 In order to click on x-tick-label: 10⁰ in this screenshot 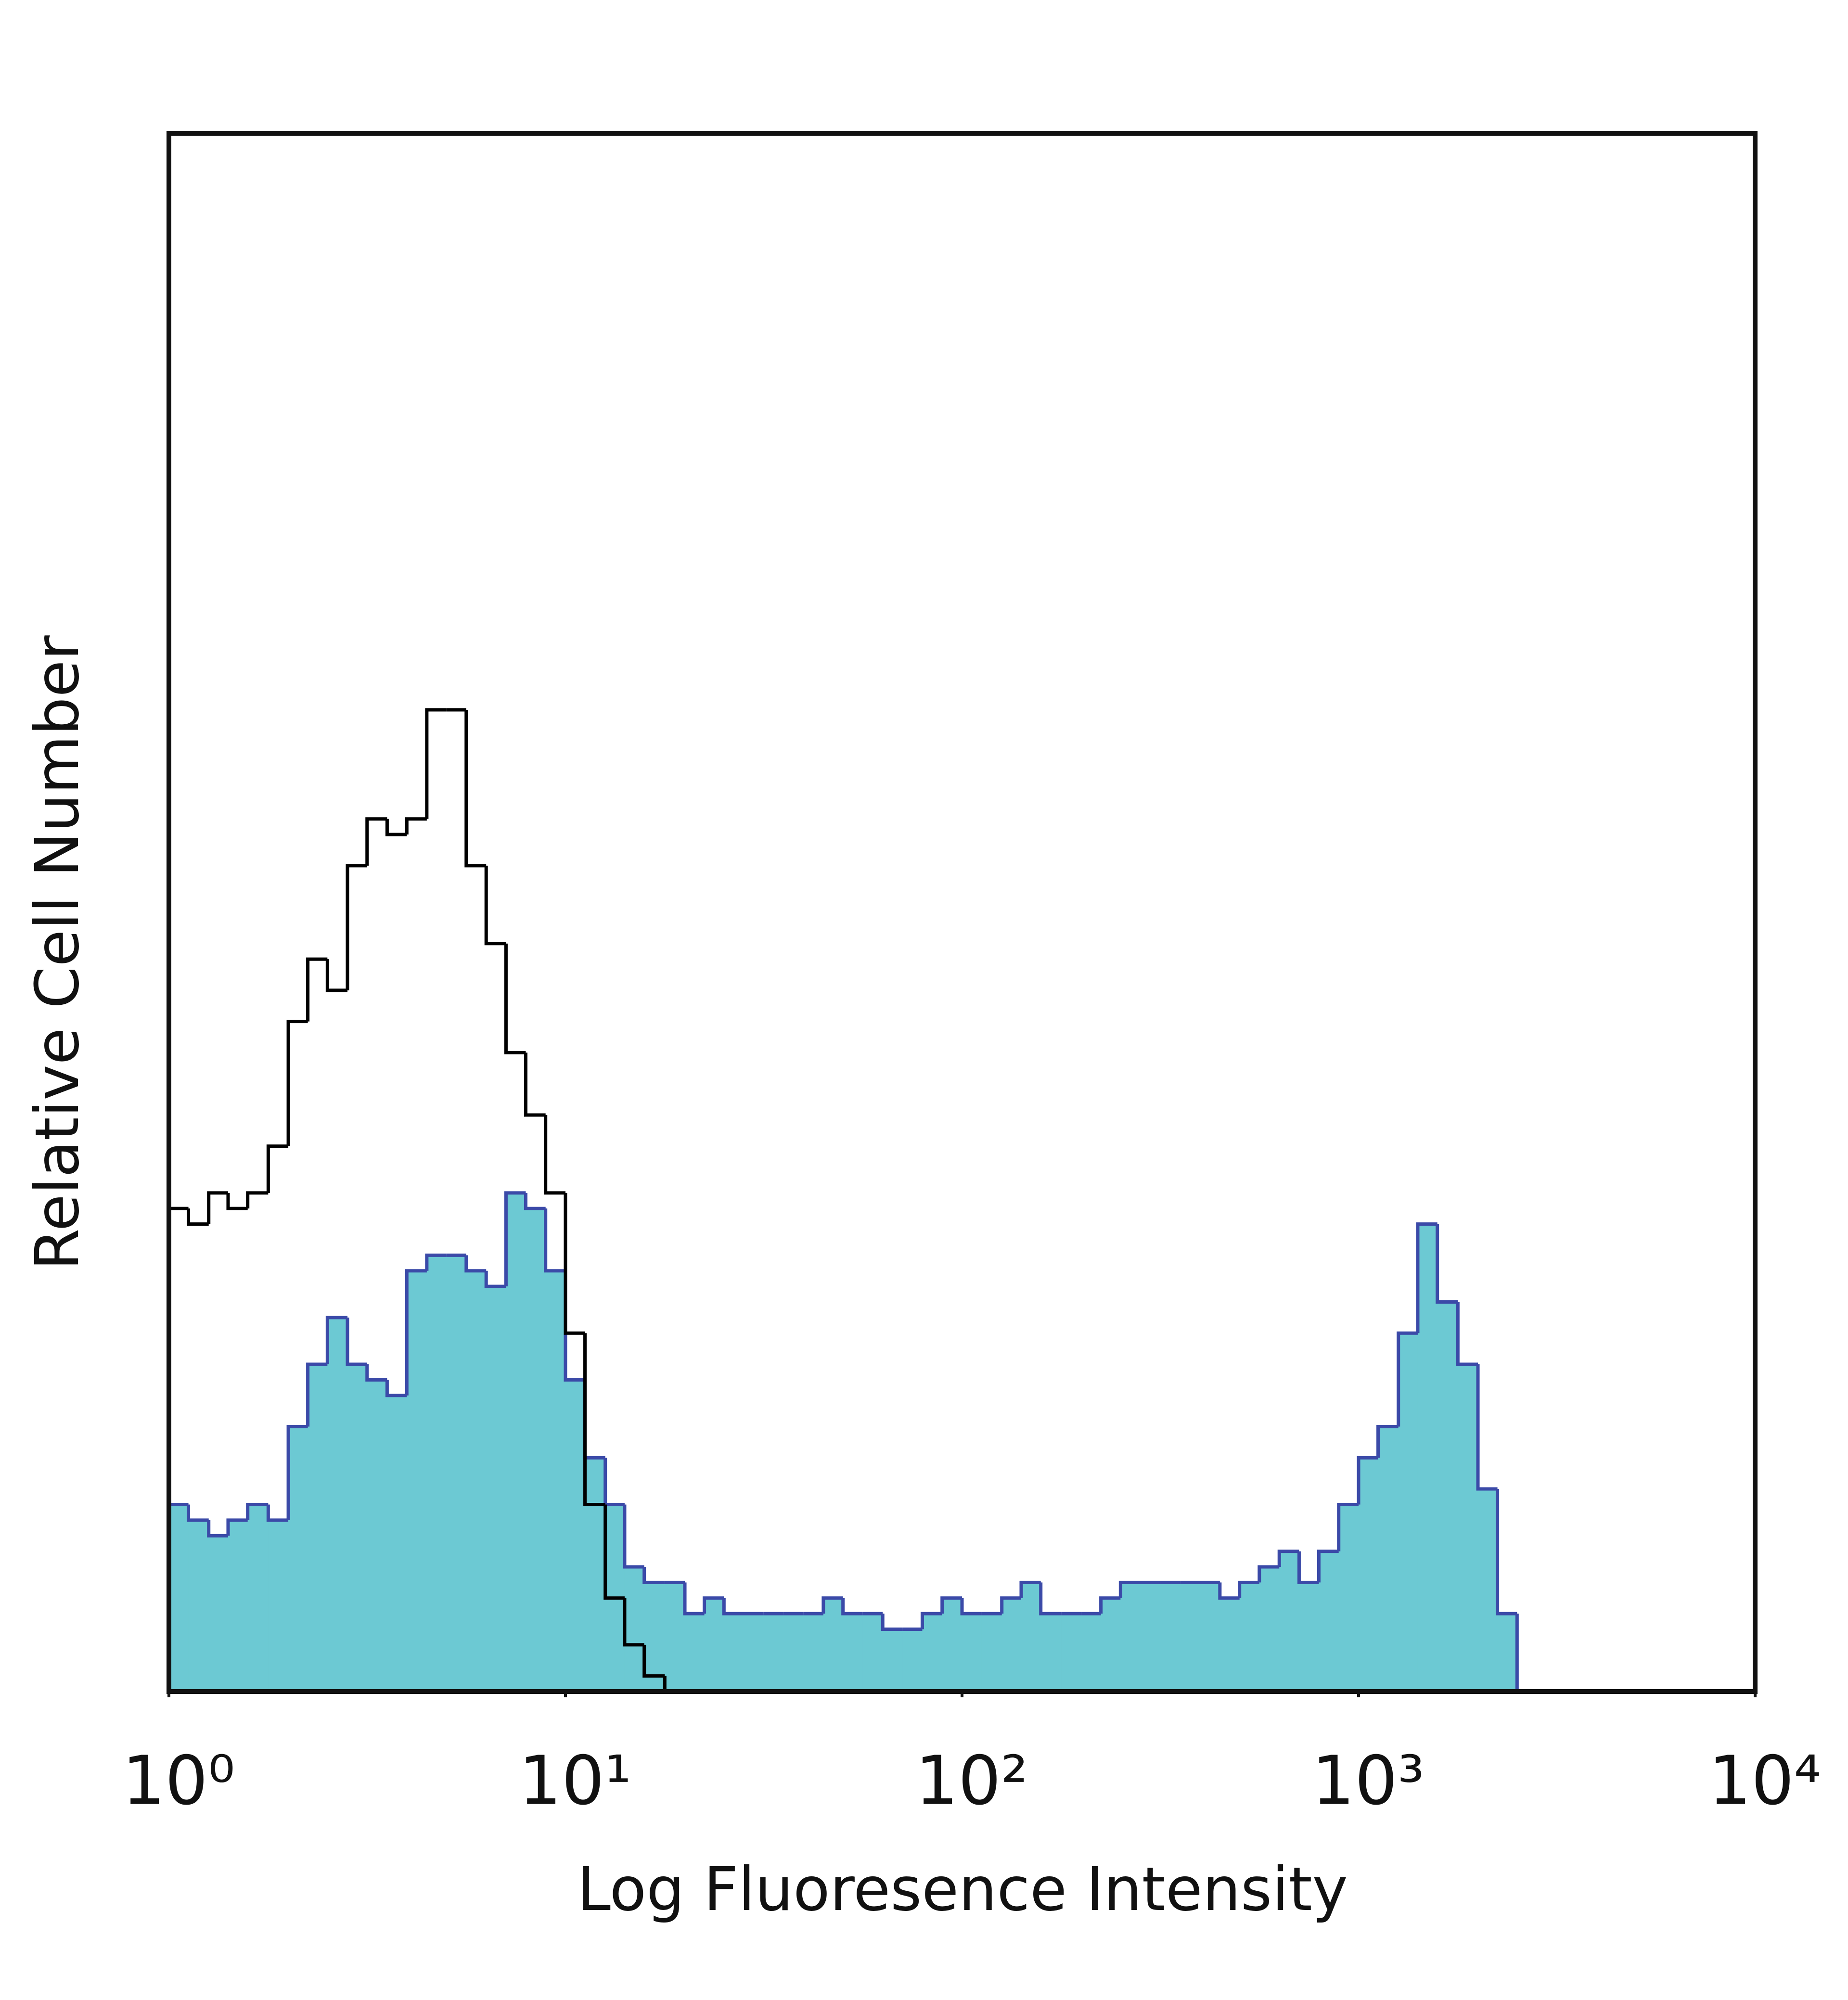, I will do `click(178, 1781)`.